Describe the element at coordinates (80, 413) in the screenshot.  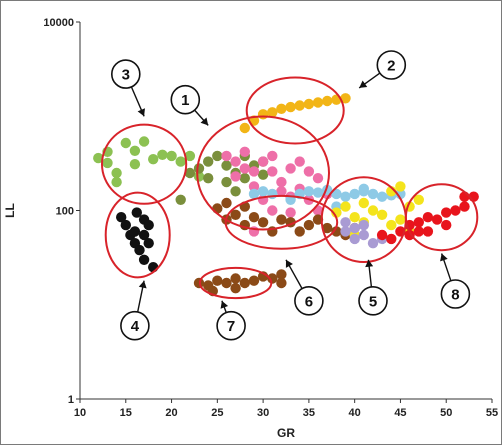
I see `x-tick-label: 10` at that location.